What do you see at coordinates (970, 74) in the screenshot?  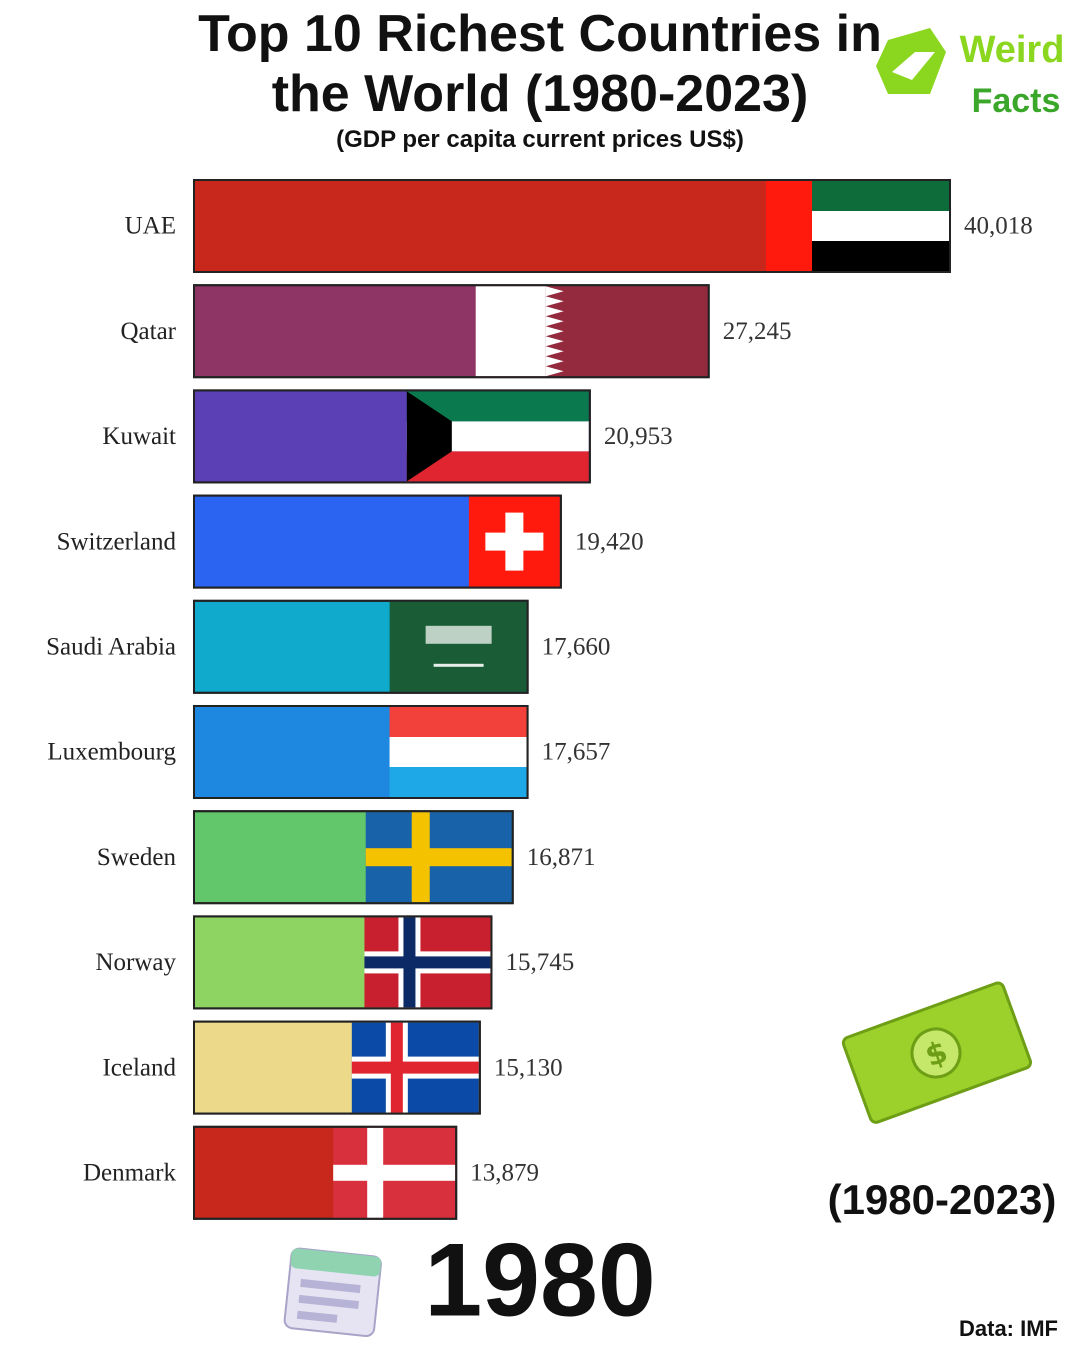 I see `logo: Weird Facts` at bounding box center [970, 74].